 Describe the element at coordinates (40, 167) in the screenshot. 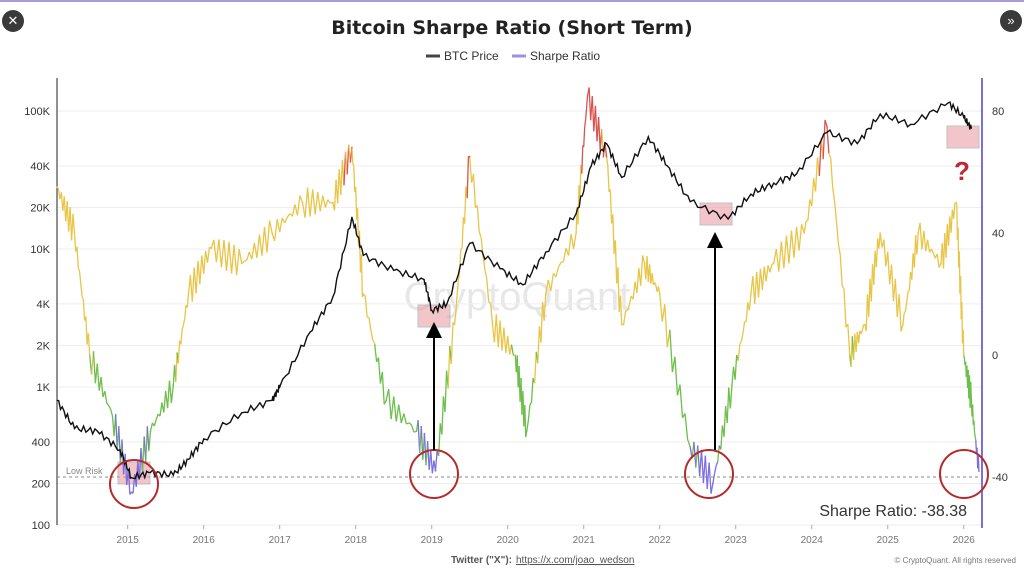

I see `left-tick-label: 40K` at that location.